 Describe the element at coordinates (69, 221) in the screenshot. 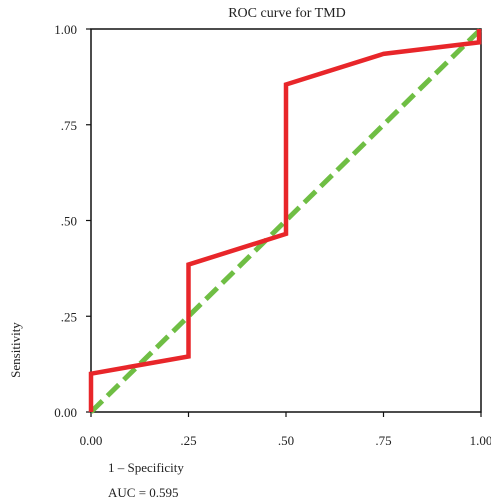

I see `y-tick-label: .50` at that location.